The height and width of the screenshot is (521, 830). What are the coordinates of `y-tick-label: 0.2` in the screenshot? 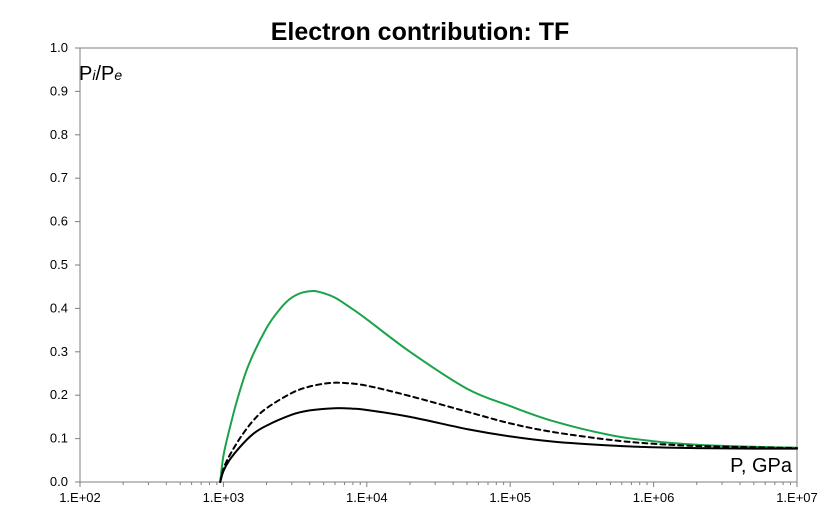 It's located at (59, 394).